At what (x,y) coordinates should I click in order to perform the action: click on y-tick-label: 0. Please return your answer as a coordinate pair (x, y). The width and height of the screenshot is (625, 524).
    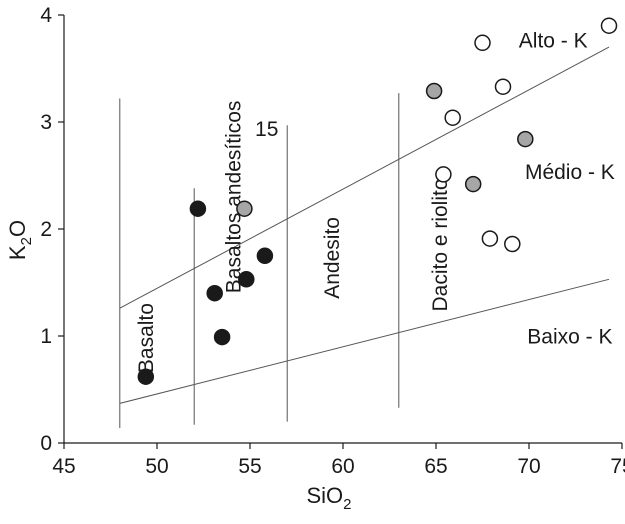
    Looking at the image, I should click on (46, 443).